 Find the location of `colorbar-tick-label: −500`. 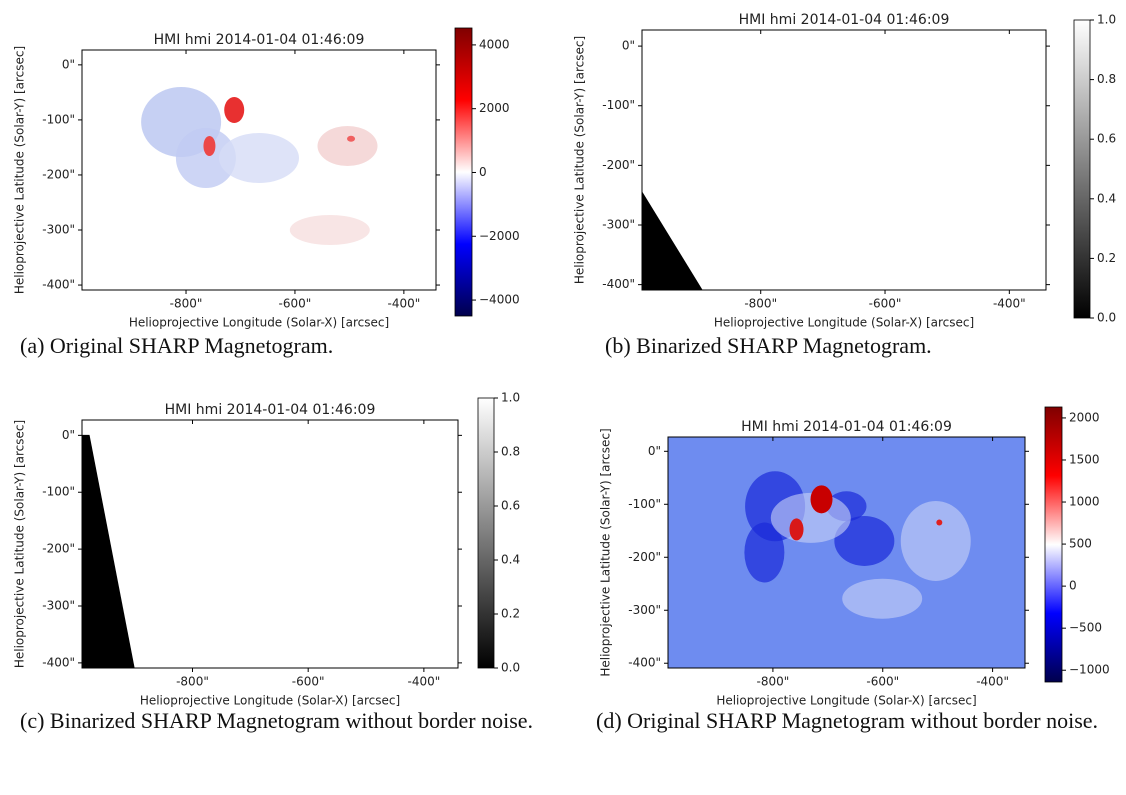

colorbar-tick-label: −500 is located at coordinates (1085, 628).